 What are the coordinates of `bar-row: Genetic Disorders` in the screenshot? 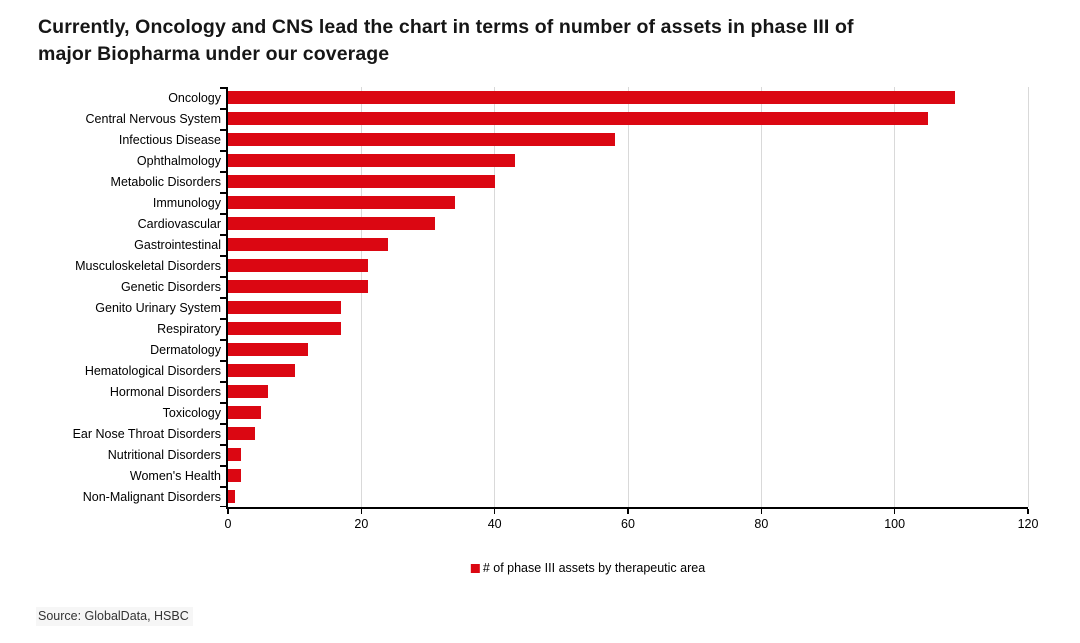 It's located at (574, 286).